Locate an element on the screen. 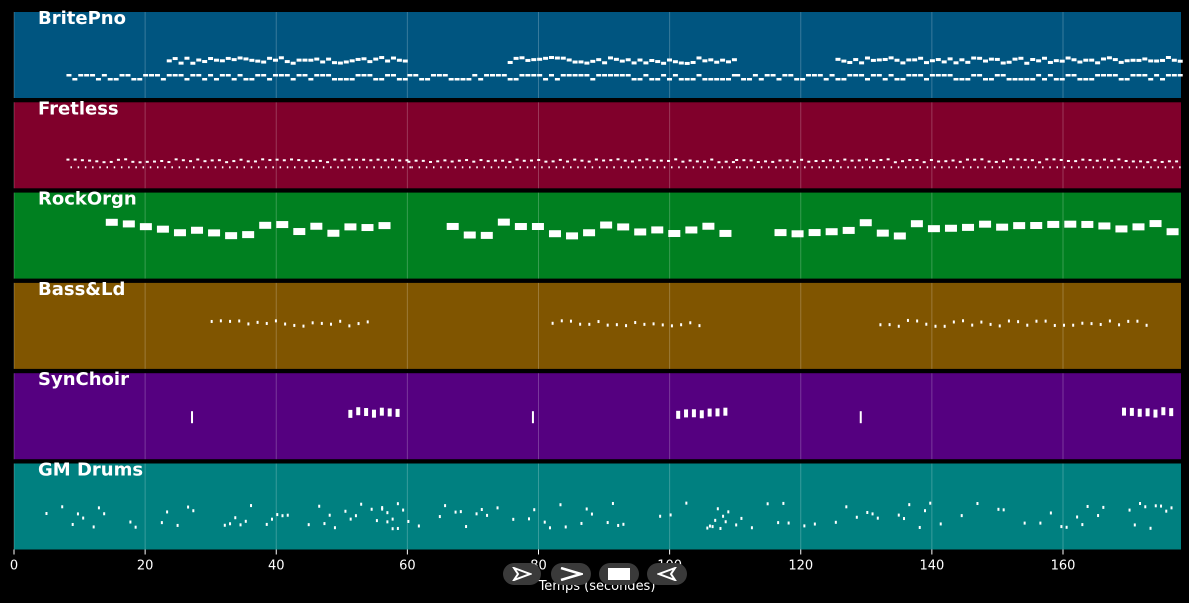 This screenshot has height=603, width=1189. track-rockorgn: RockOrgn is located at coordinates (597, 234).